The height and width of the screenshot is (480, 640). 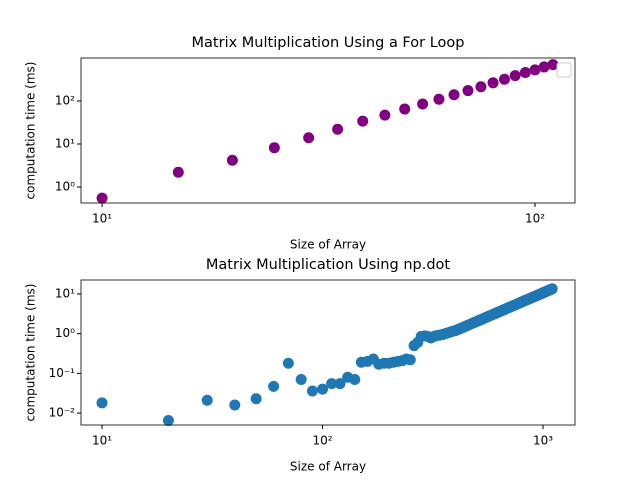 I want to click on y-tick-label: 10⁻¹, so click(x=62, y=373).